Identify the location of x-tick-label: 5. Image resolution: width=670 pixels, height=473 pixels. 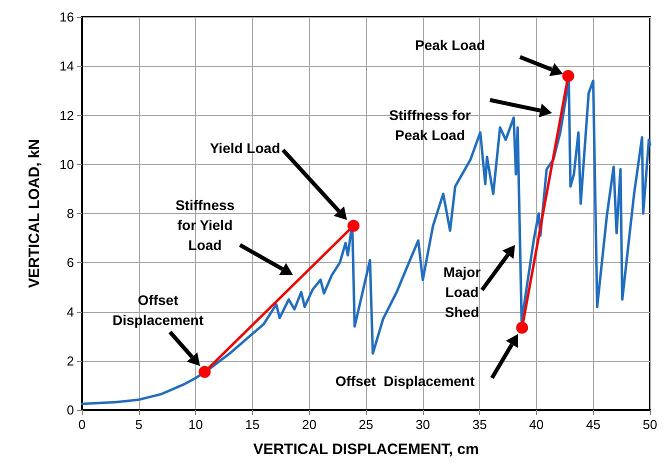
(138, 424).